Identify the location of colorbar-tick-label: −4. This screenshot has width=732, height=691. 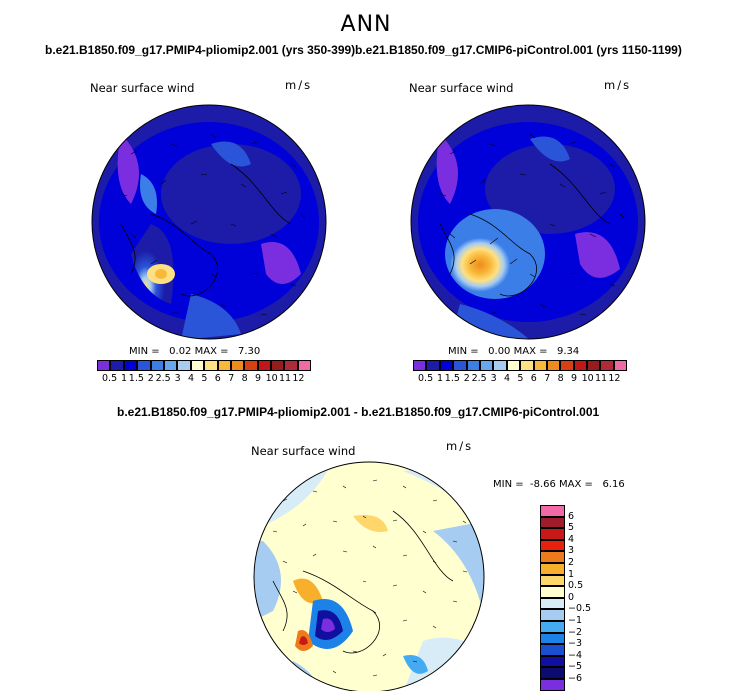
(575, 655).